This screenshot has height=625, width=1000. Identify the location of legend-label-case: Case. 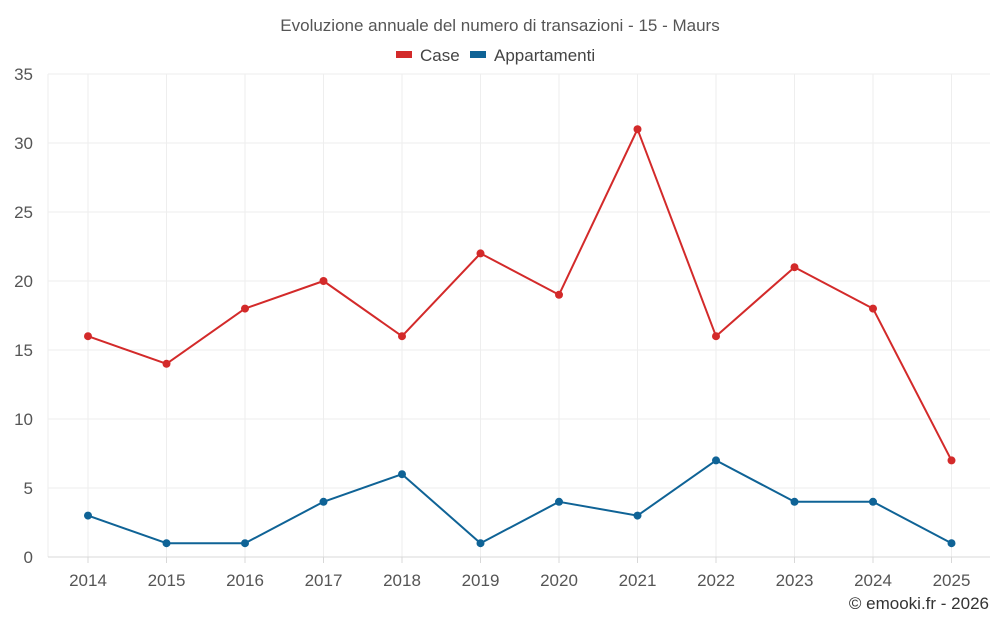
(440, 55).